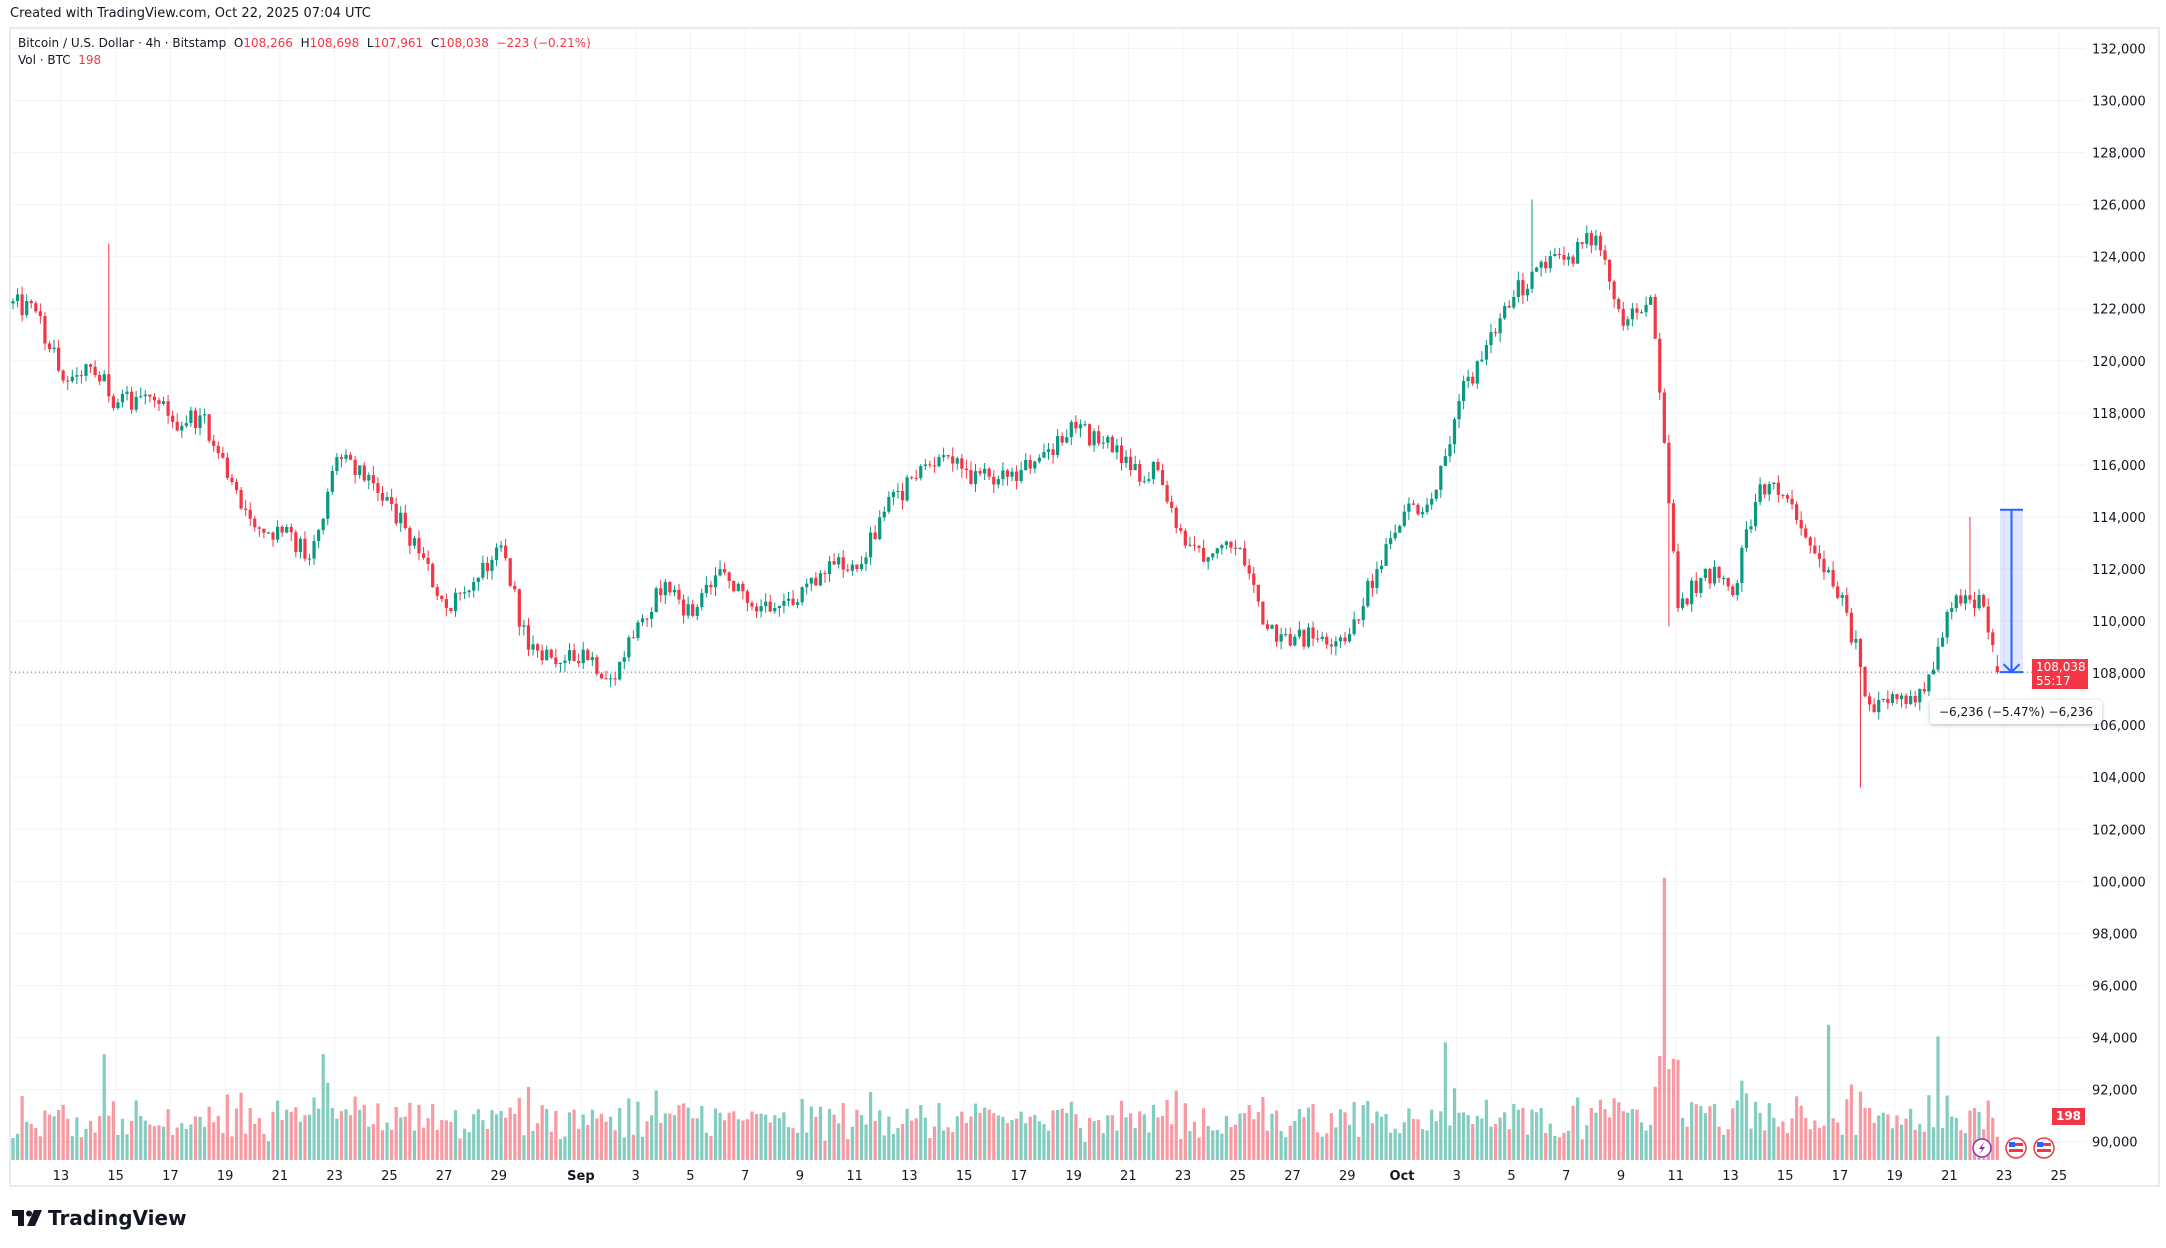 The image size is (2166, 1248). I want to click on symbol-title: Bitcoin / U.S. Dollar · 4h · Bitstamp, so click(122, 43).